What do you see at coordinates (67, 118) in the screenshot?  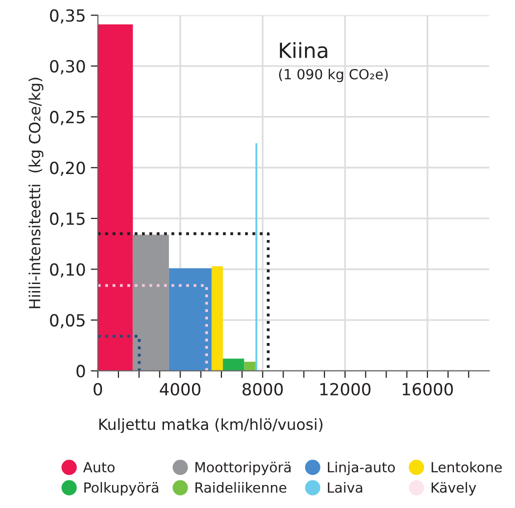 I see `y-tick-label: 0,25` at bounding box center [67, 118].